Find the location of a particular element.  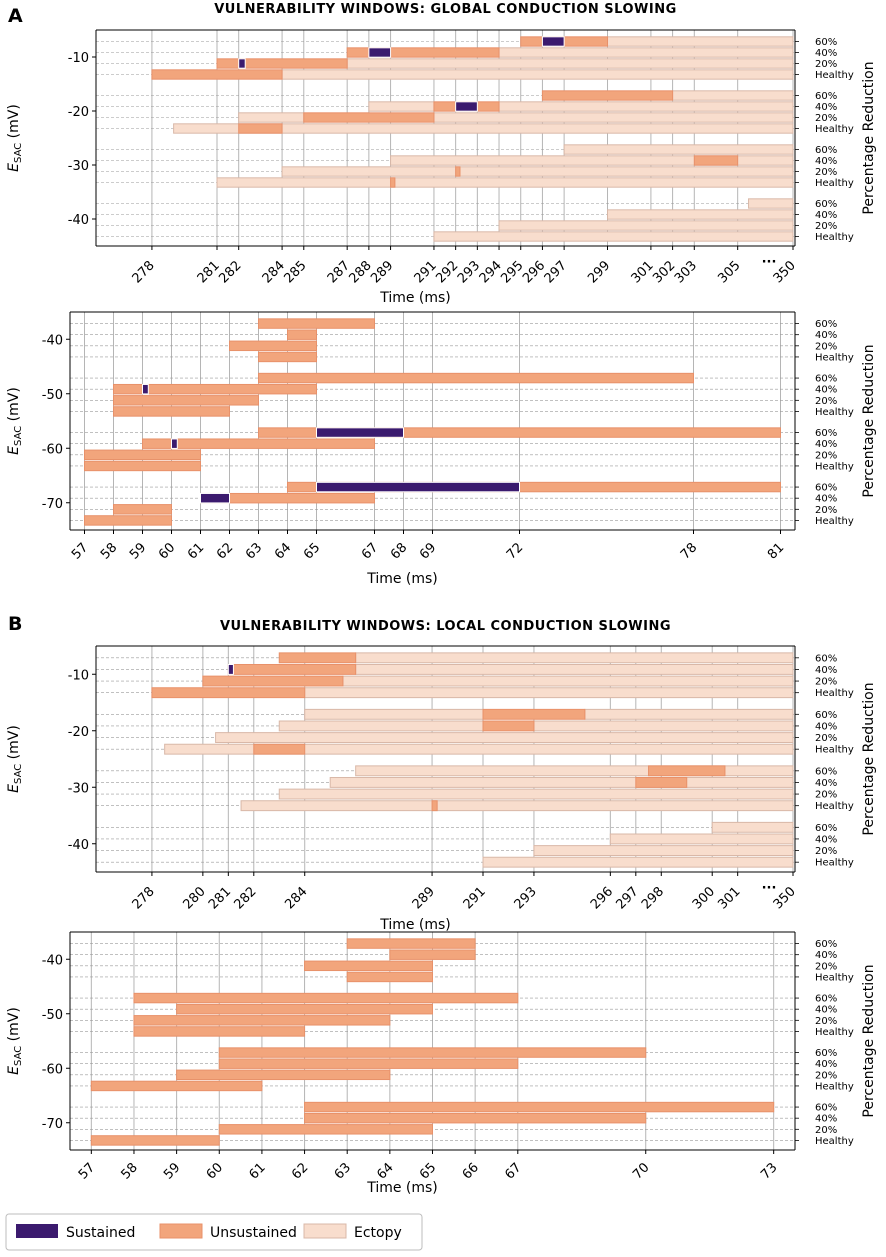

legend-label-ectopy: Ectopy is located at coordinates (378, 1233).